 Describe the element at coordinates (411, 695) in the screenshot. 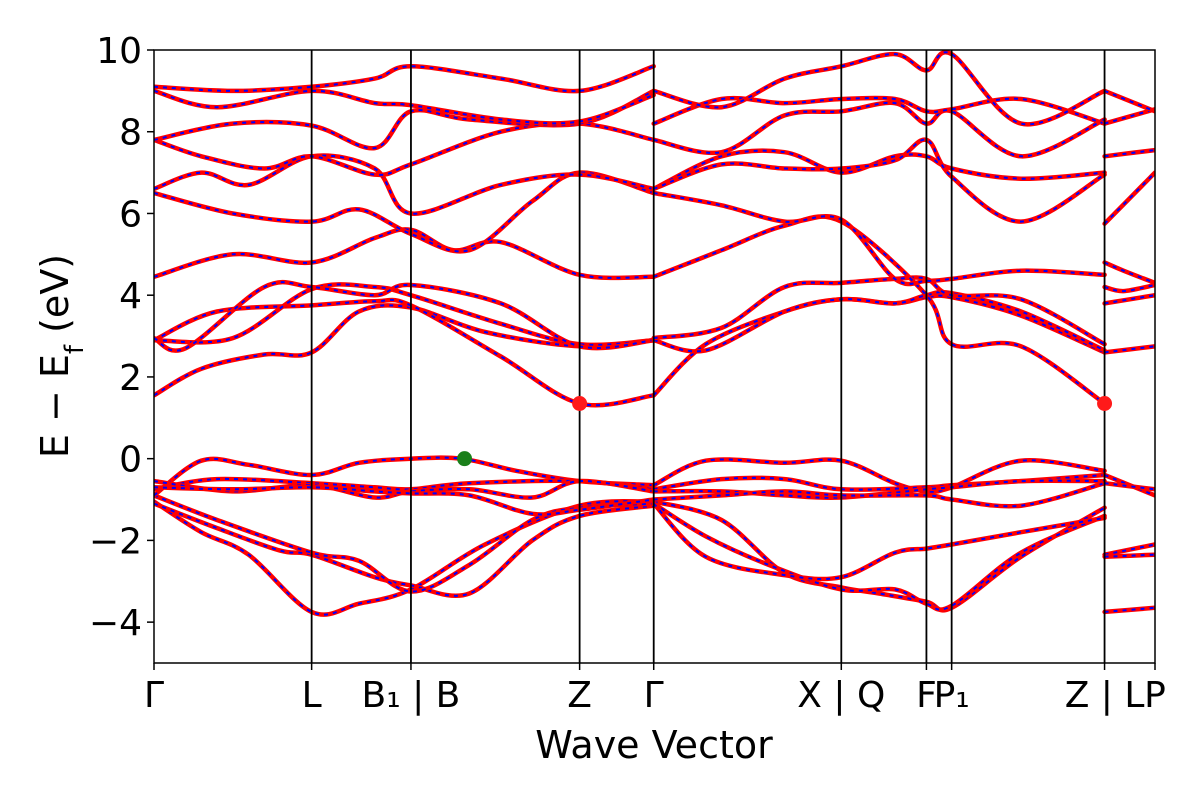

I see `x-tick-label: B₁ | B` at that location.